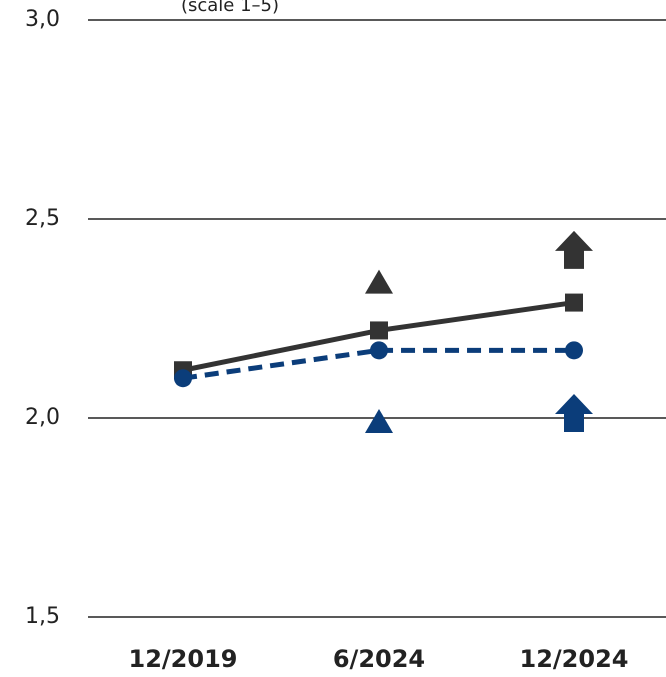  I want to click on y-tick-label: 2,5, so click(42, 218).